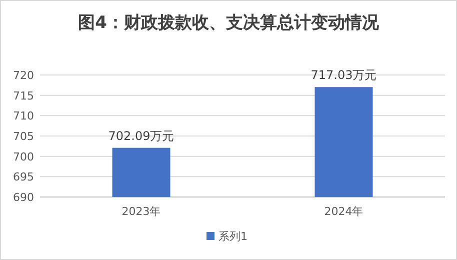  I want to click on x-tick-label: 2024年, so click(344, 211).